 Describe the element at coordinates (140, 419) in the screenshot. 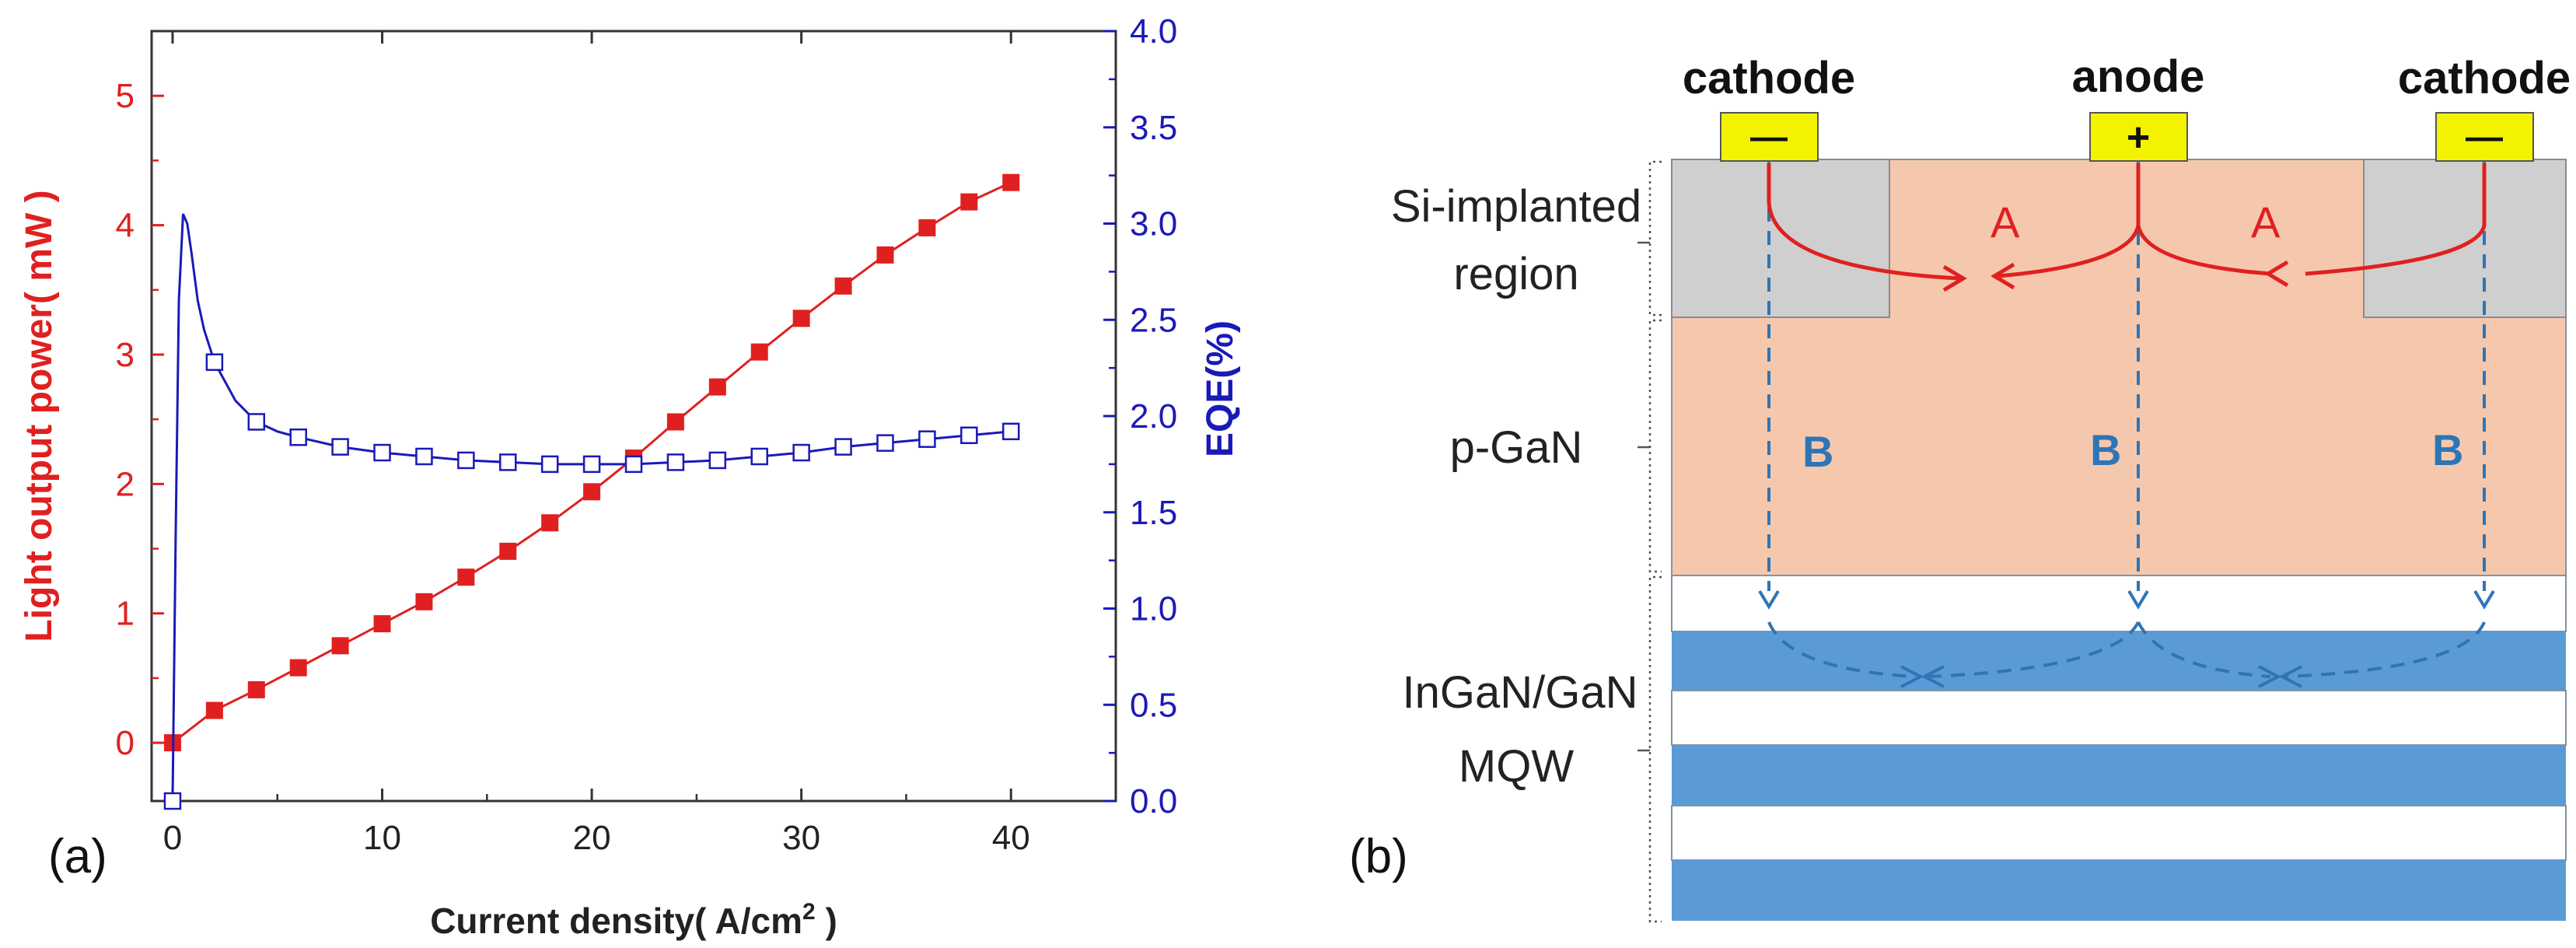

I see `left-axis-ticks: 0 1 2 3 4 5` at that location.